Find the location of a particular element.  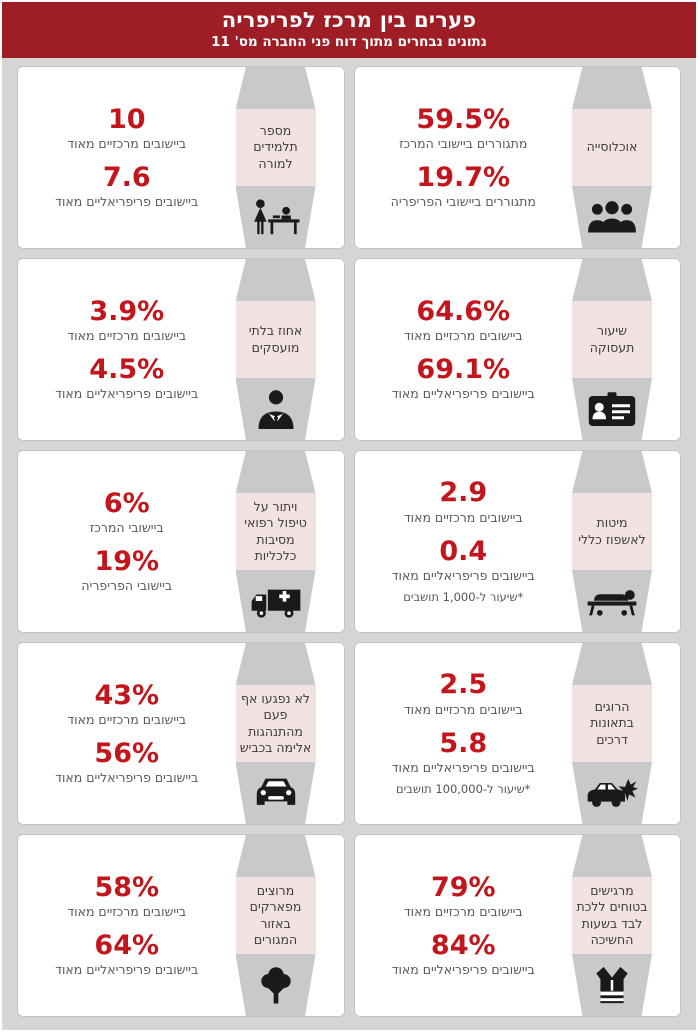

center-stat: 59.5% מתגוררים ביישובי המרכז is located at coordinates (463, 127).